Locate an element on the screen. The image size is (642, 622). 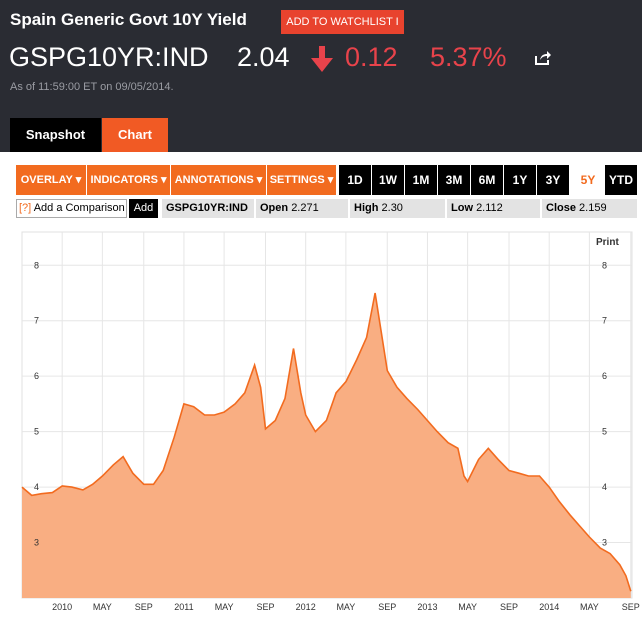
y-tick-label-left: 3 is located at coordinates (36, 543).